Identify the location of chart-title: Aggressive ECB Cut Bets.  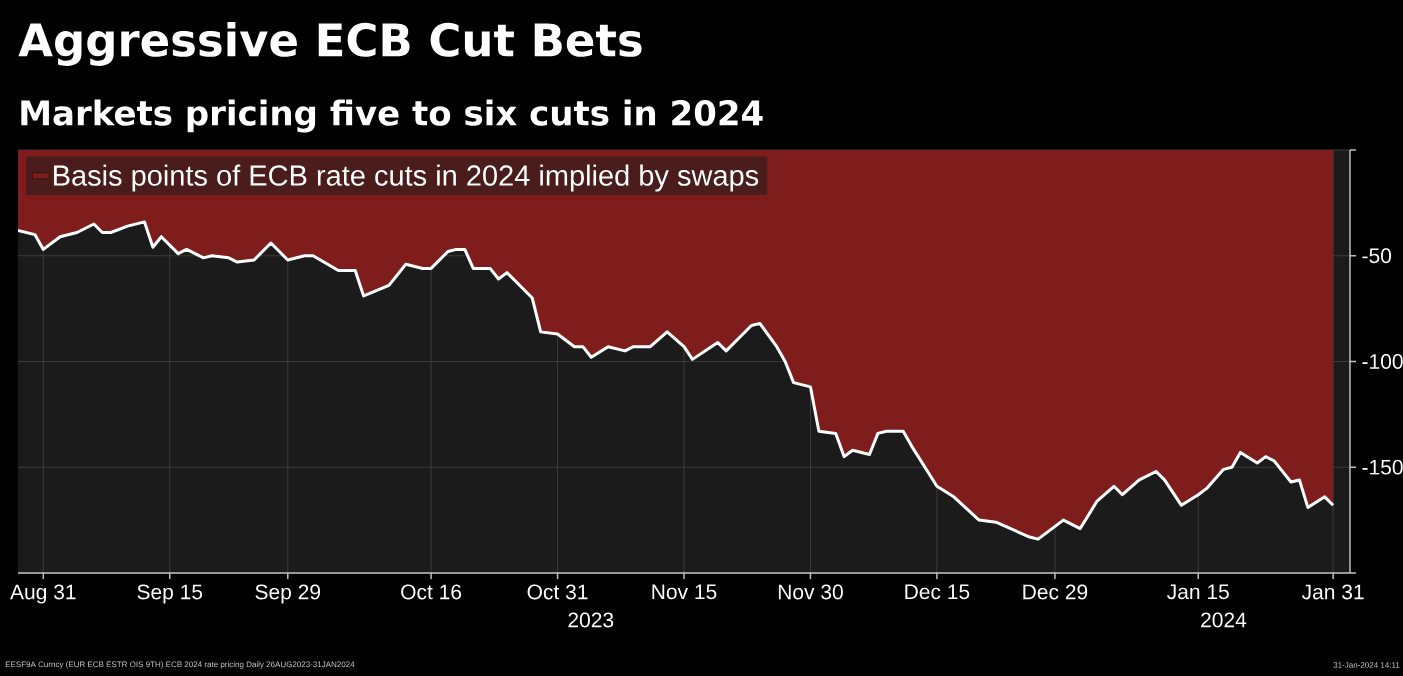
(330, 44).